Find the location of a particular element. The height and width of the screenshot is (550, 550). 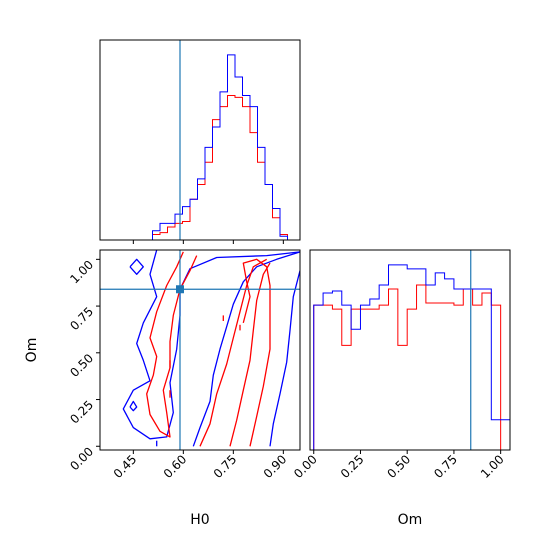

contour-frame is located at coordinates (200, 350).